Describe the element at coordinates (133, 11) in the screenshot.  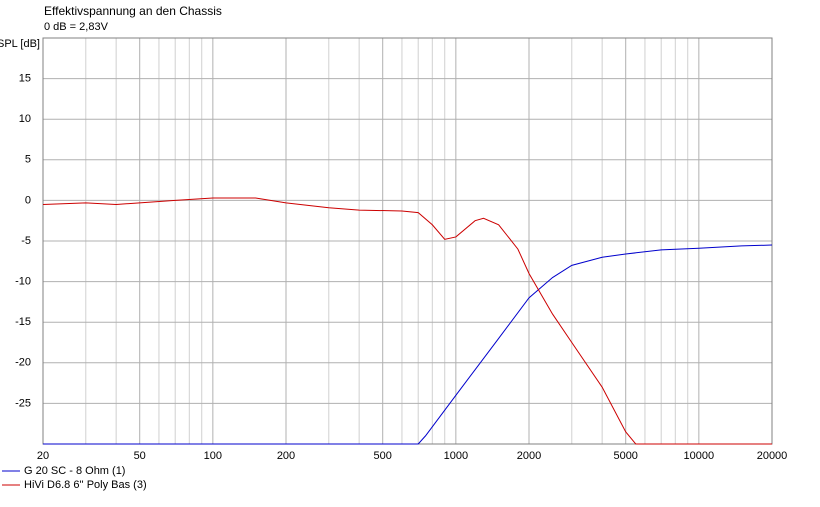
I see `chart-title: Effektivspannung an den Chassis` at that location.